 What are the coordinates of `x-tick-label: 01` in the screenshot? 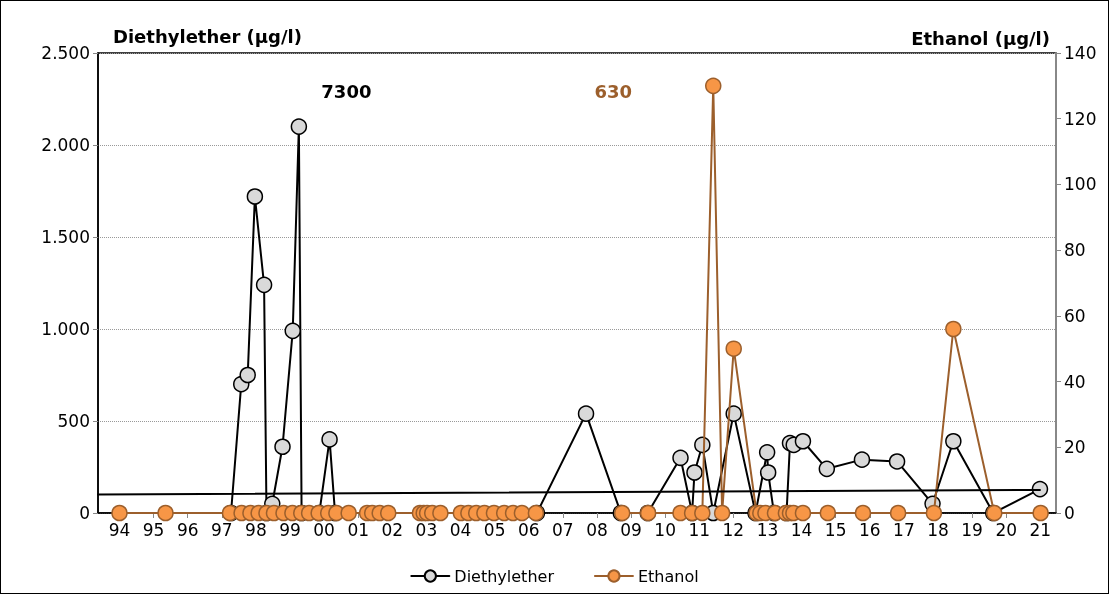 It's located at (358, 529).